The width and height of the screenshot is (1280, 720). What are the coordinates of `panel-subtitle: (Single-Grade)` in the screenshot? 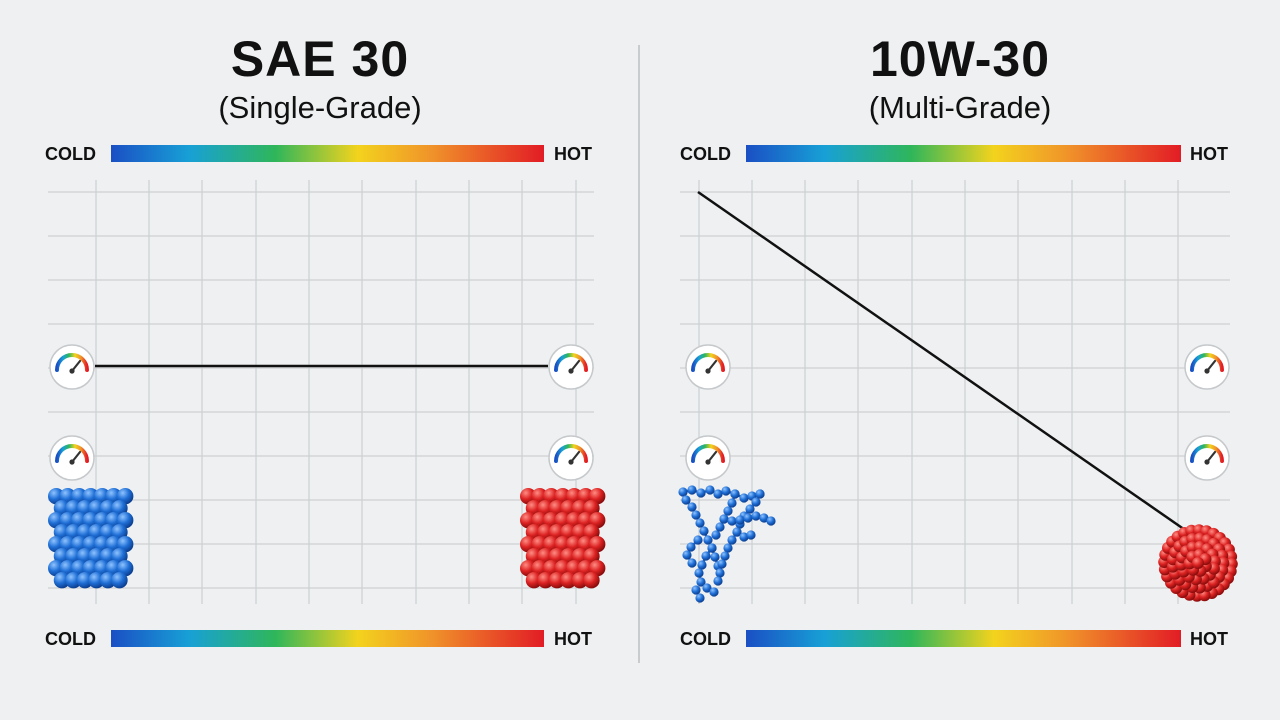 It's located at (320, 107).